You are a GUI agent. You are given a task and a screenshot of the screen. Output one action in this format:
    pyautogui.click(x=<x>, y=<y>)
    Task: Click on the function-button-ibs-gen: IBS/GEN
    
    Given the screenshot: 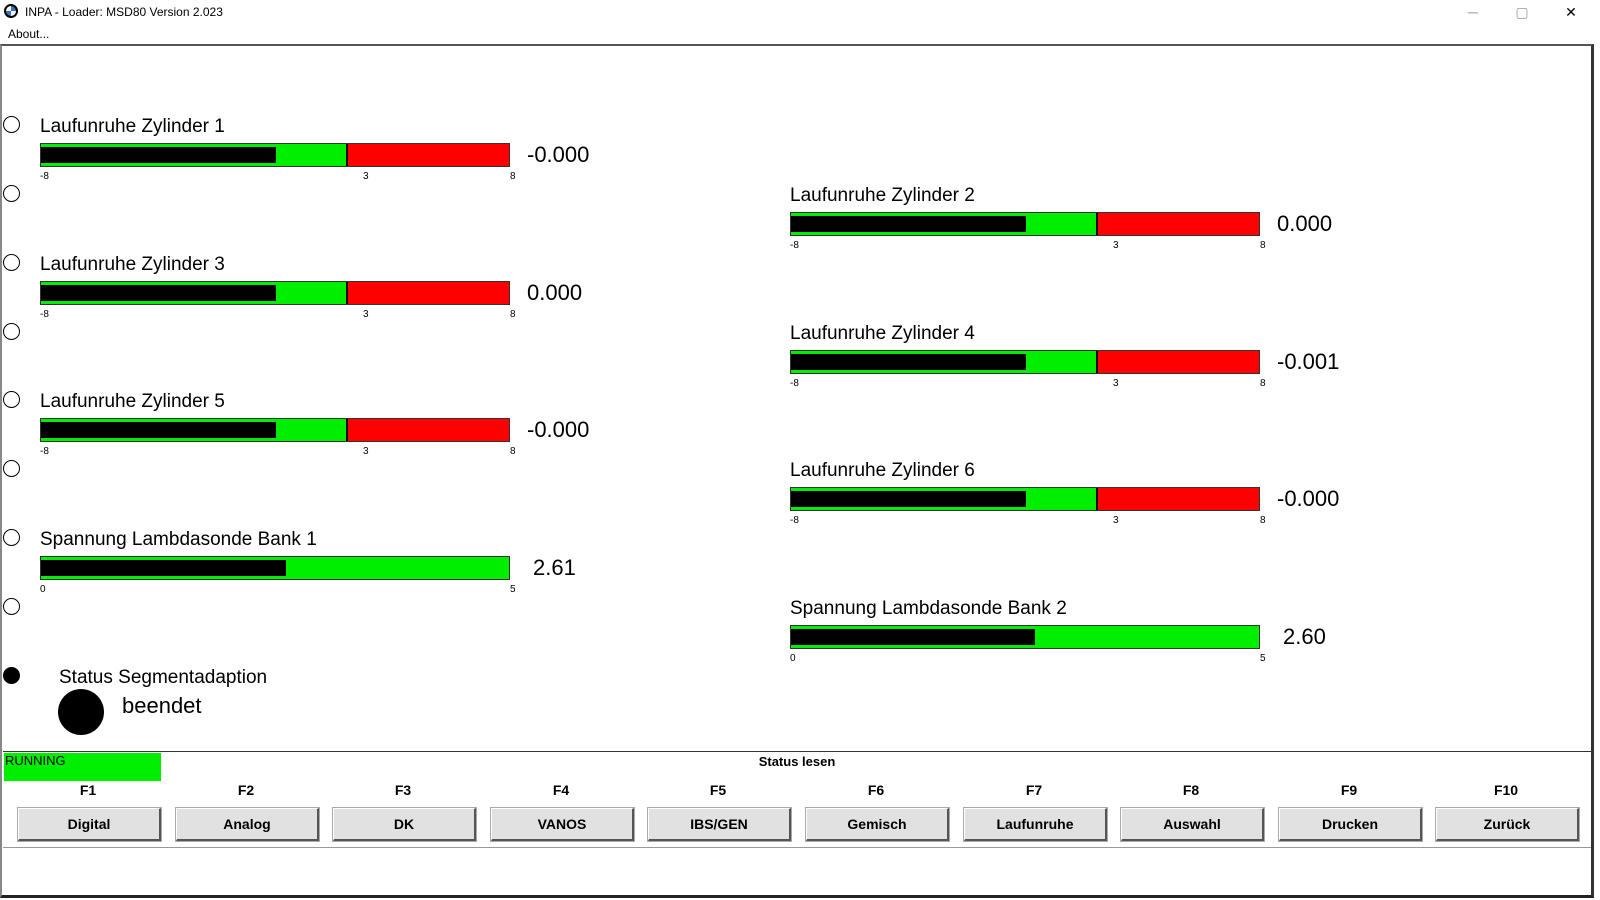 What is the action you would take?
    pyautogui.click(x=719, y=824)
    